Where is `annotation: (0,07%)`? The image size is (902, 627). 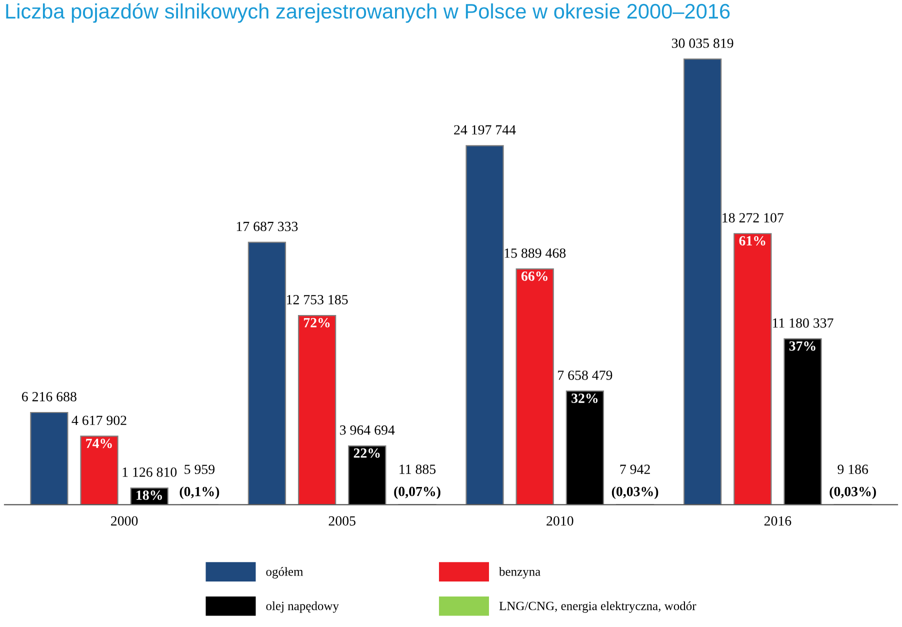
annotation: (0,07%) is located at coordinates (417, 493).